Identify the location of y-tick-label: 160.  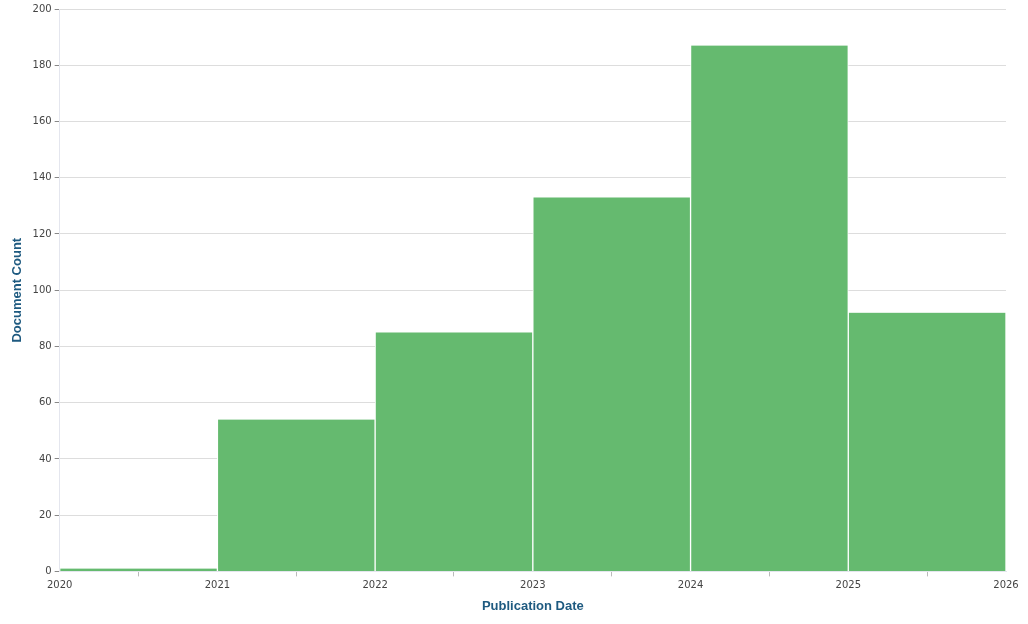
(42, 121).